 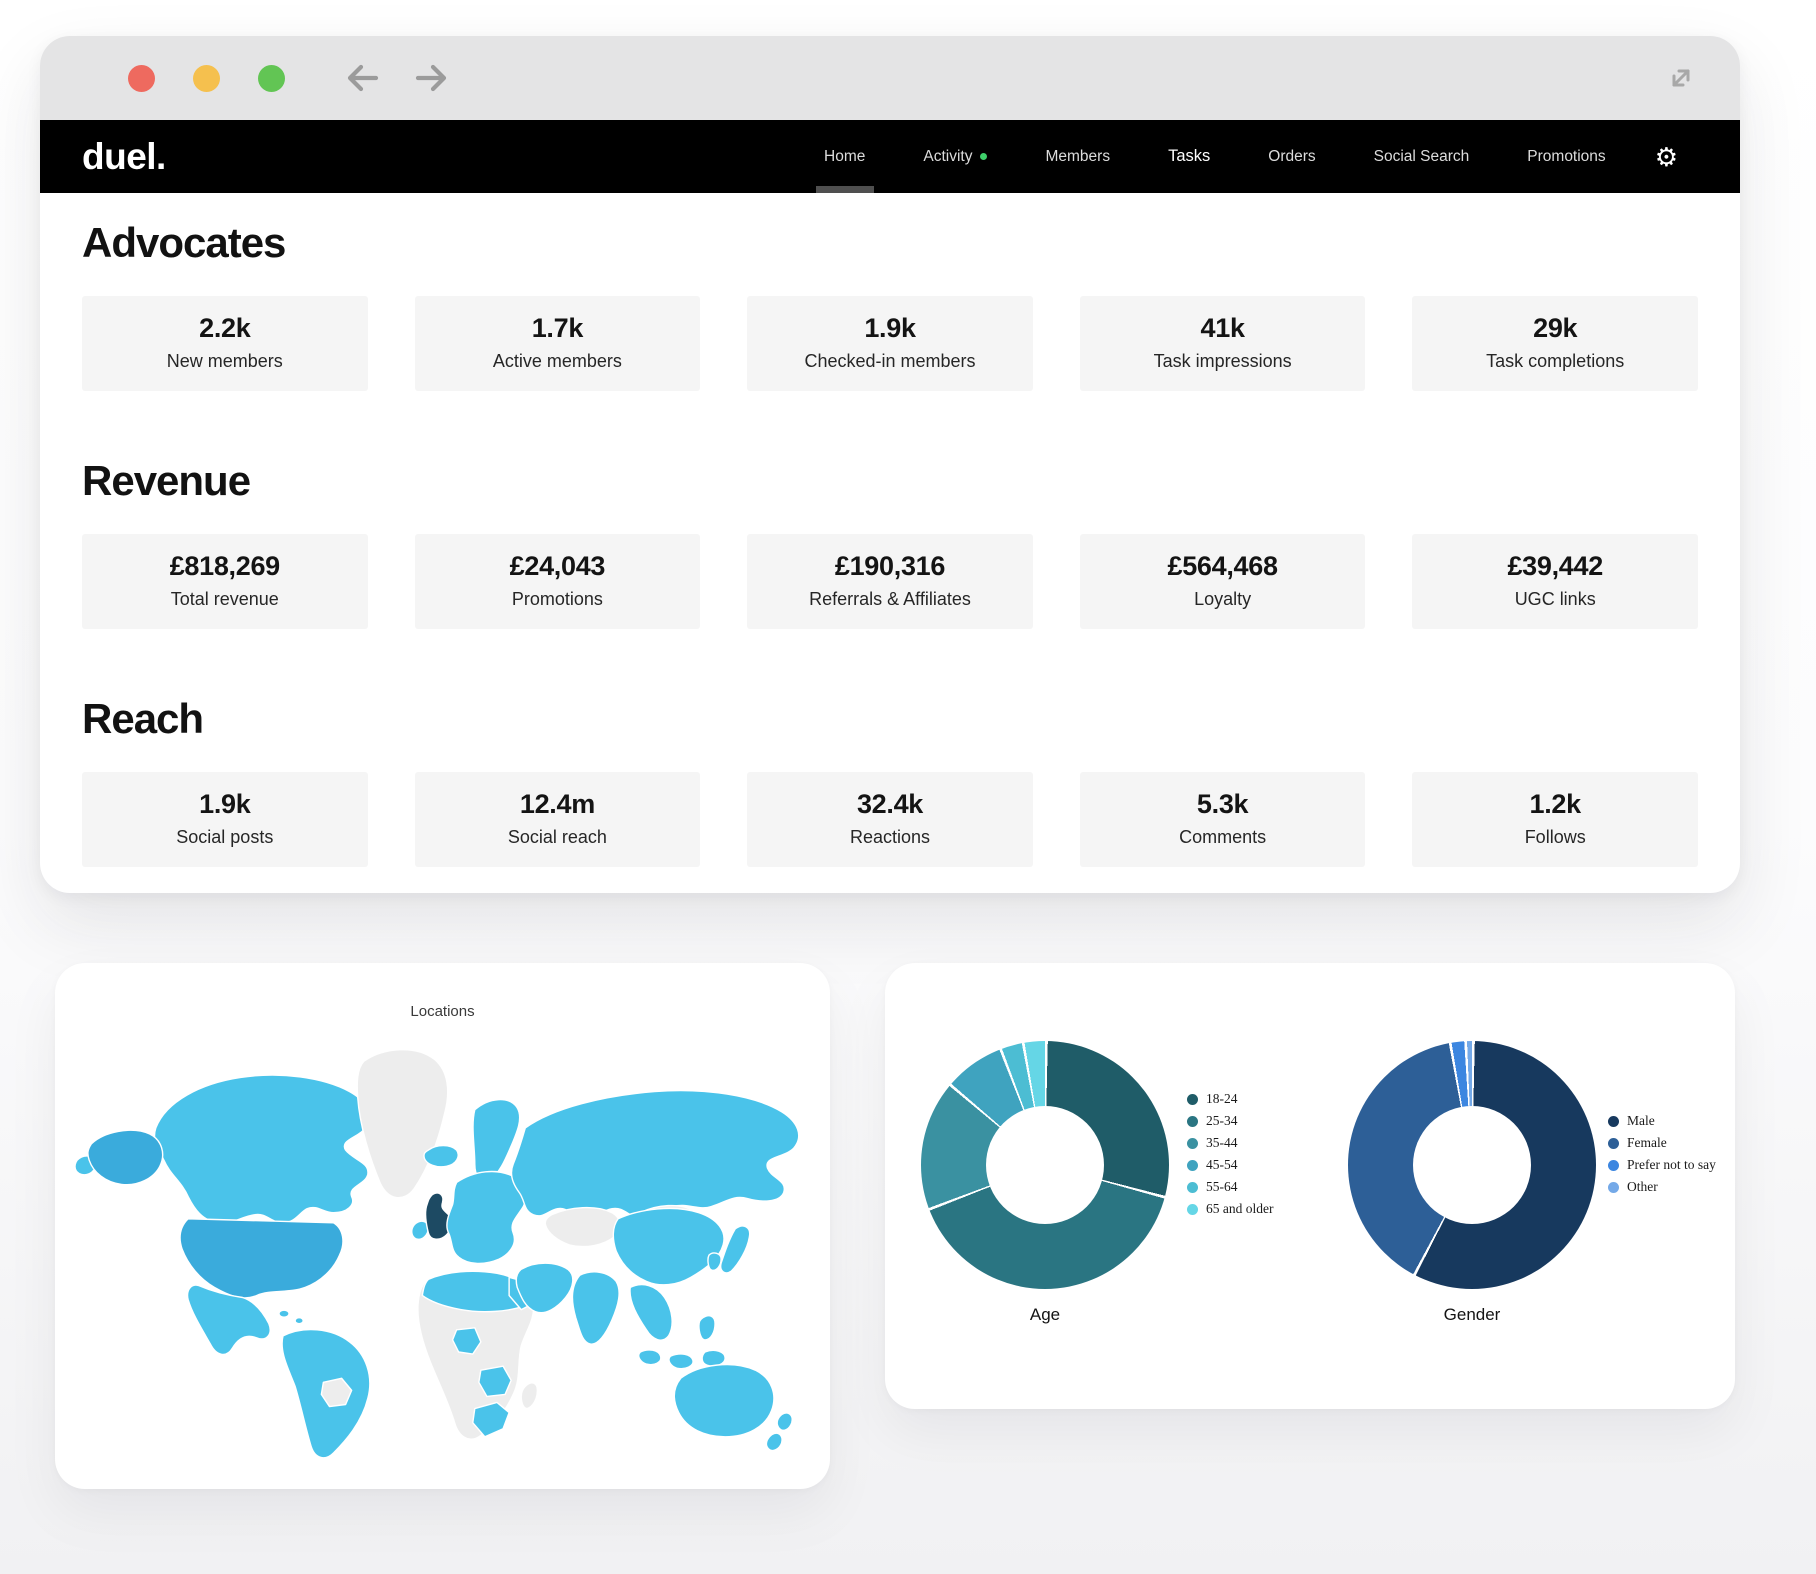 I want to click on nav-item-tasks: Tasks, so click(x=1189, y=156).